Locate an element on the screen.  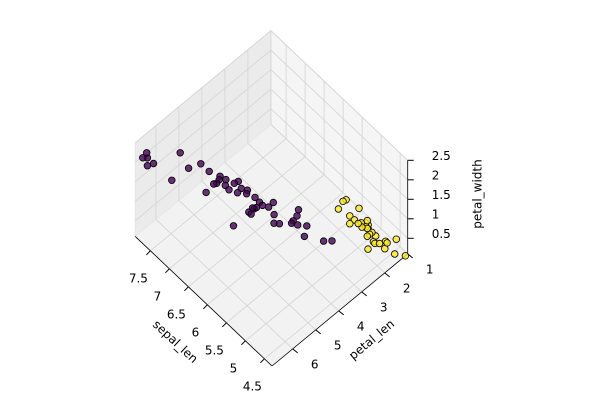
x-tick-label: 5 is located at coordinates (234, 368).